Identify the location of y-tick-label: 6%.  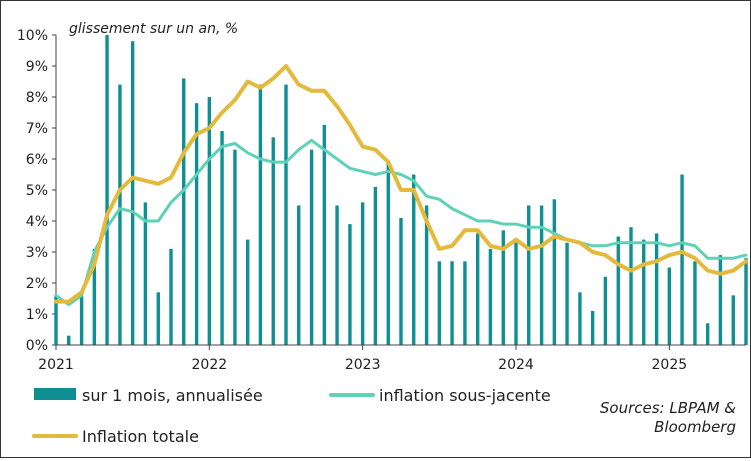
(37, 160).